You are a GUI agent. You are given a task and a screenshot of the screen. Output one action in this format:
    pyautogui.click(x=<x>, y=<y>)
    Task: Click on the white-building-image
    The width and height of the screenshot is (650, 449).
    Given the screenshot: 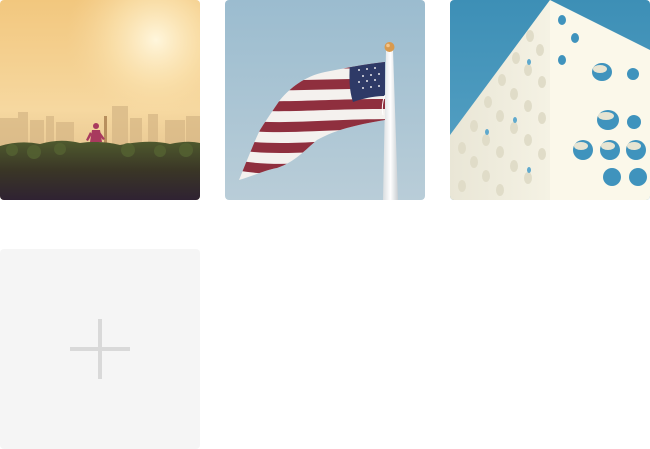 What is the action you would take?
    pyautogui.click(x=550, y=100)
    